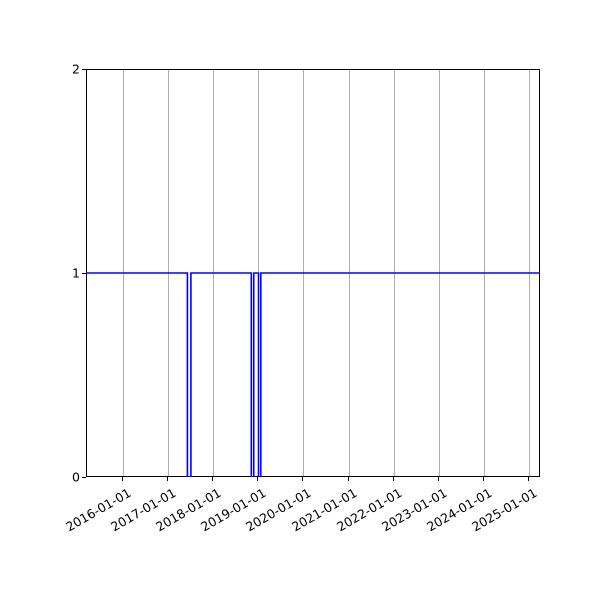 This screenshot has width=600, height=600. What do you see at coordinates (168, 273) in the screenshot?
I see `gridline-2017` at bounding box center [168, 273].